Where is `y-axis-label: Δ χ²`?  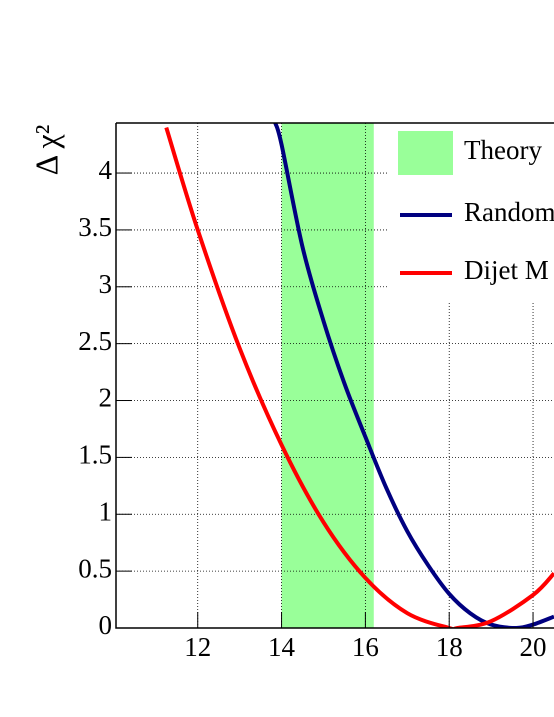
y-axis-label: Δ χ² is located at coordinates (46, 150).